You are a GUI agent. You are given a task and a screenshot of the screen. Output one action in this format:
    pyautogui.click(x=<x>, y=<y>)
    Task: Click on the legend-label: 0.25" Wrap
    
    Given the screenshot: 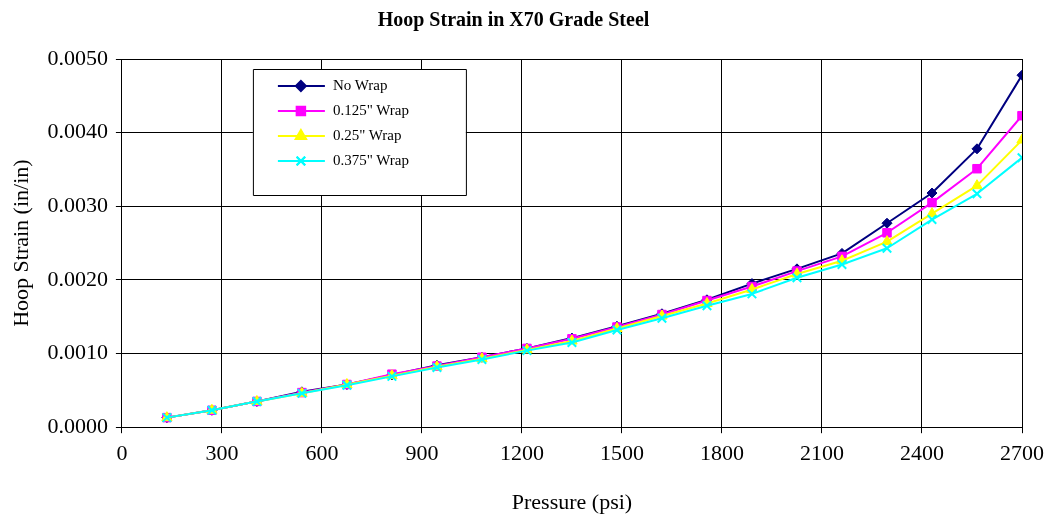 What is the action you would take?
    pyautogui.click(x=367, y=134)
    